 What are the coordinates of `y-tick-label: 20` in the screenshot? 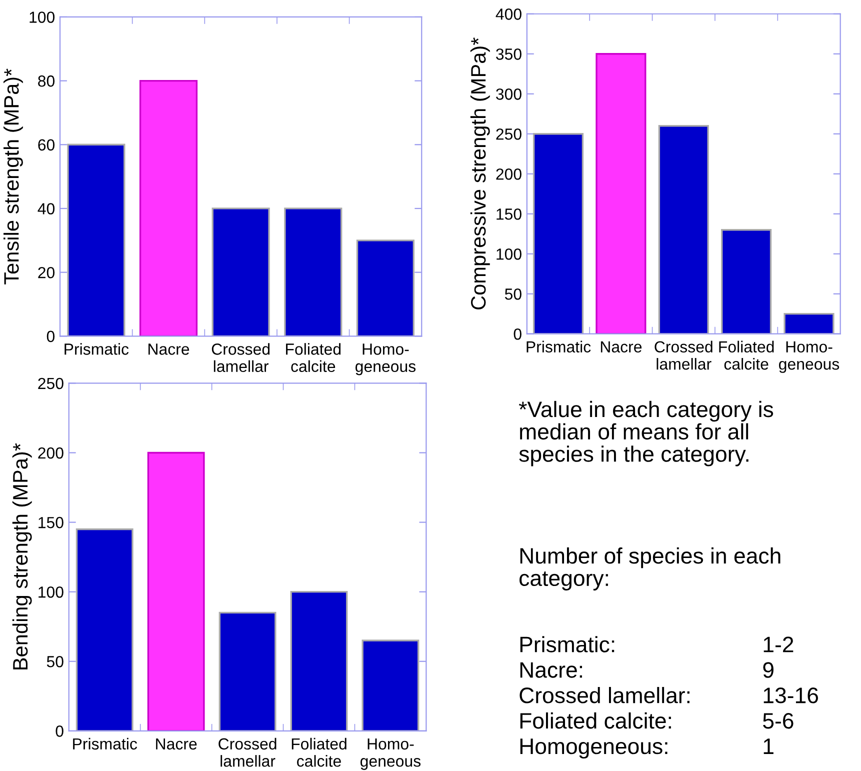 It's located at (46, 272).